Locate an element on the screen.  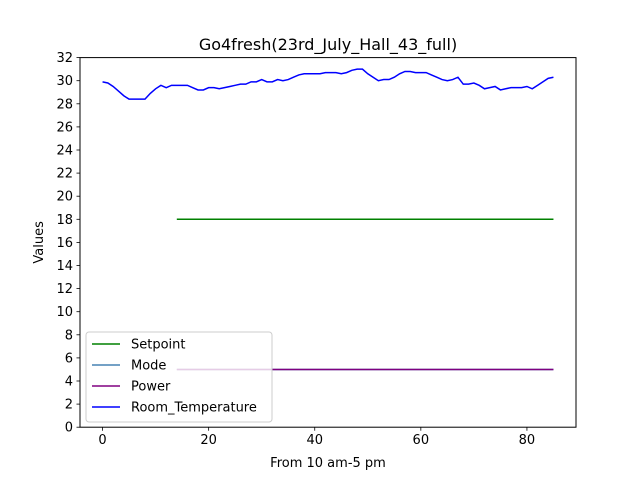
y-axis-label: Values is located at coordinates (39, 242).